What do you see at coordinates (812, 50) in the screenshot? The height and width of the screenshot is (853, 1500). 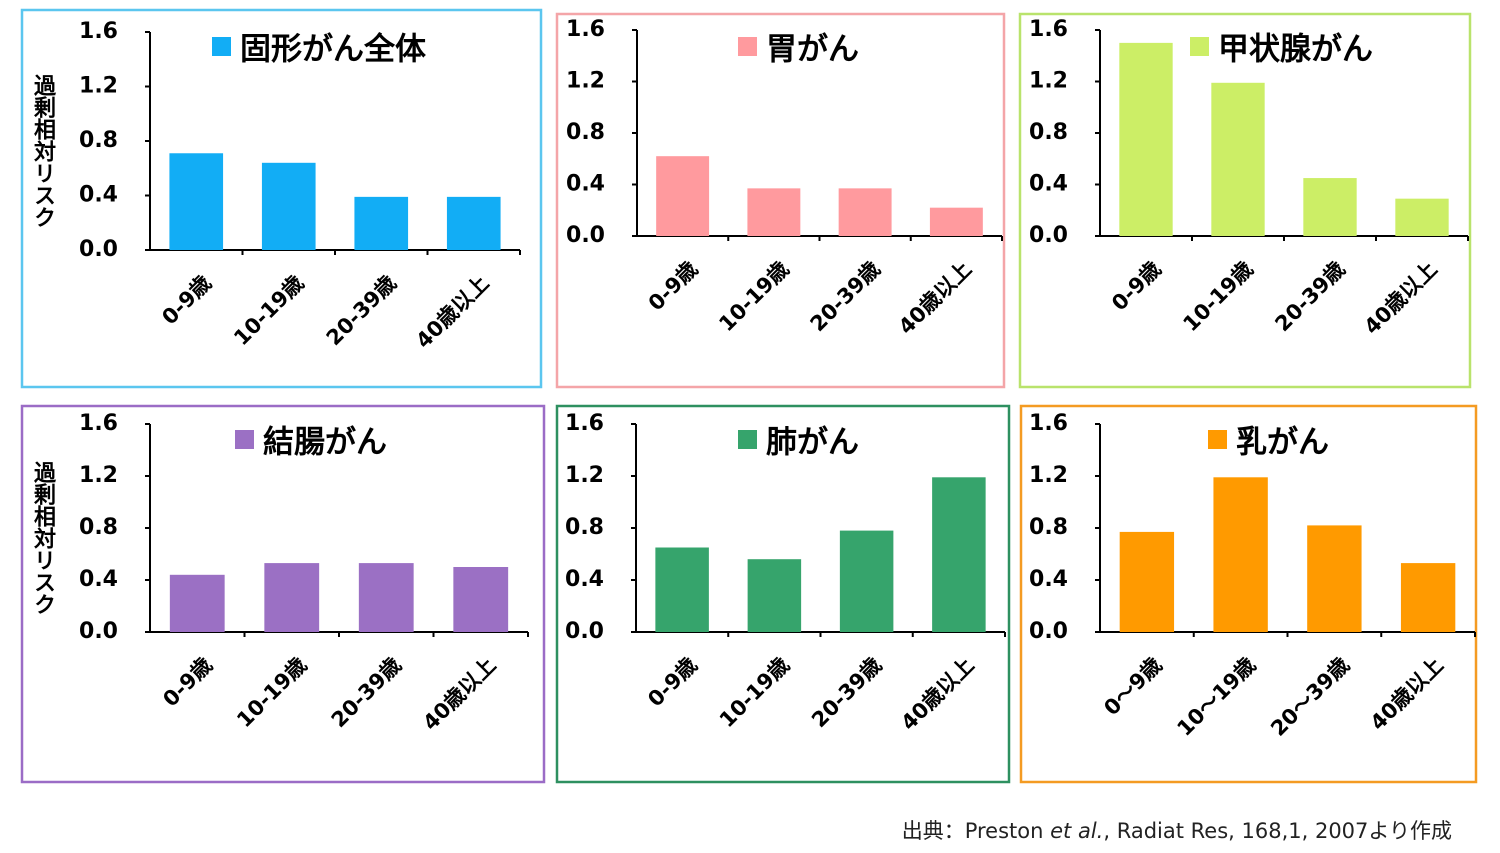 I see `chart-title: 胃がん` at bounding box center [812, 50].